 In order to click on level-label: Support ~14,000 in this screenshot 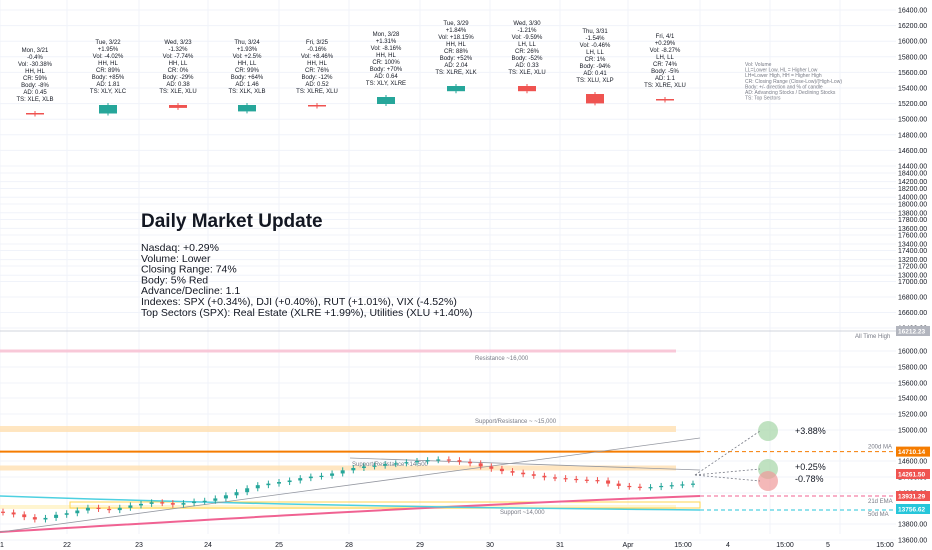, I will do `click(522, 513)`.